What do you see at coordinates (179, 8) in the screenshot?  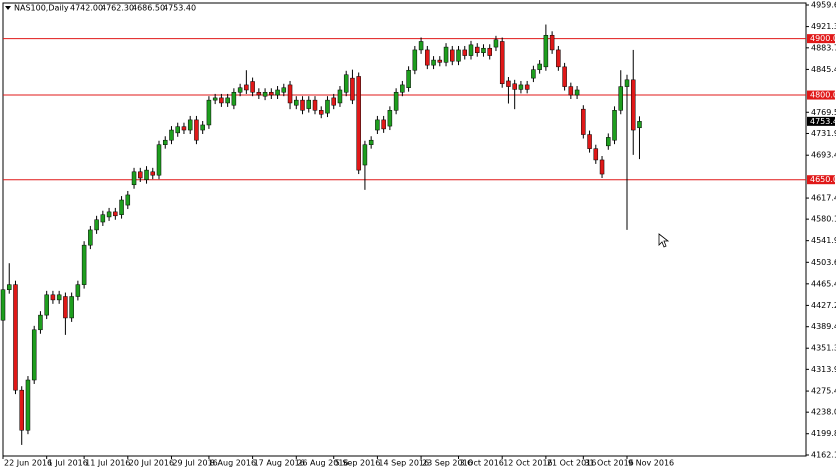 I see `header-value: 4753.40` at bounding box center [179, 8].